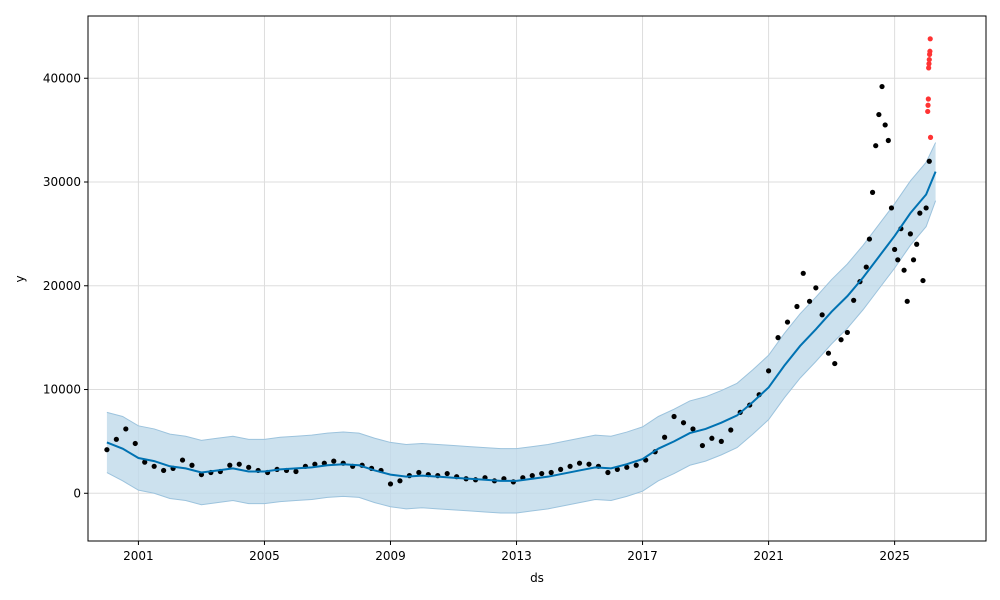 The image size is (1000, 600). What do you see at coordinates (62, 390) in the screenshot?
I see `y-tick-label: 10000` at bounding box center [62, 390].